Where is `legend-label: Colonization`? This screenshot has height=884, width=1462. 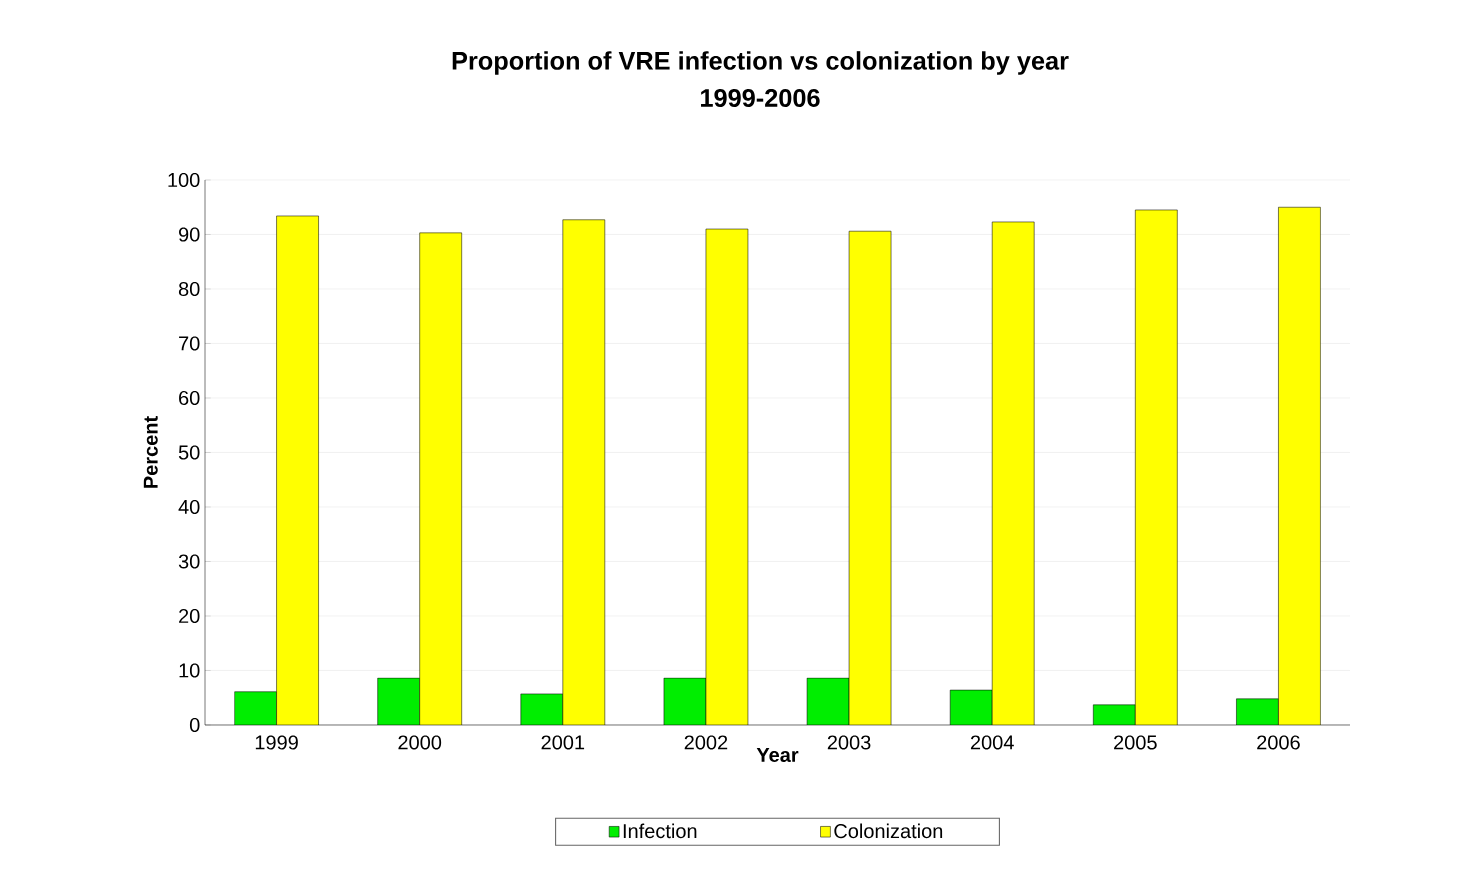
legend-label: Colonization is located at coordinates (888, 831).